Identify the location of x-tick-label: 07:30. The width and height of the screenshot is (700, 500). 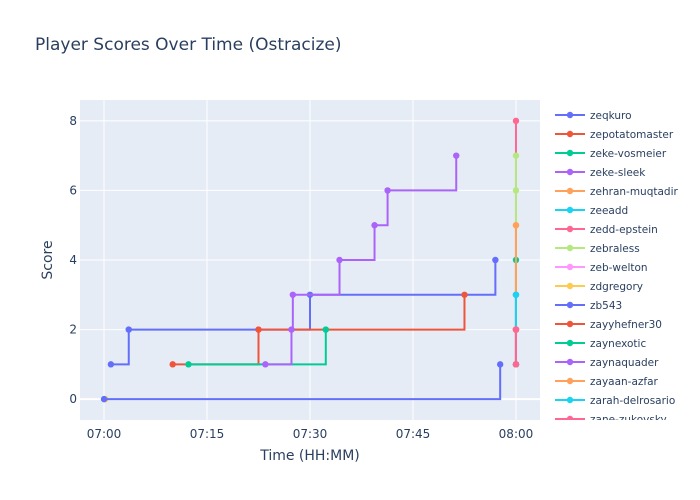
(310, 434).